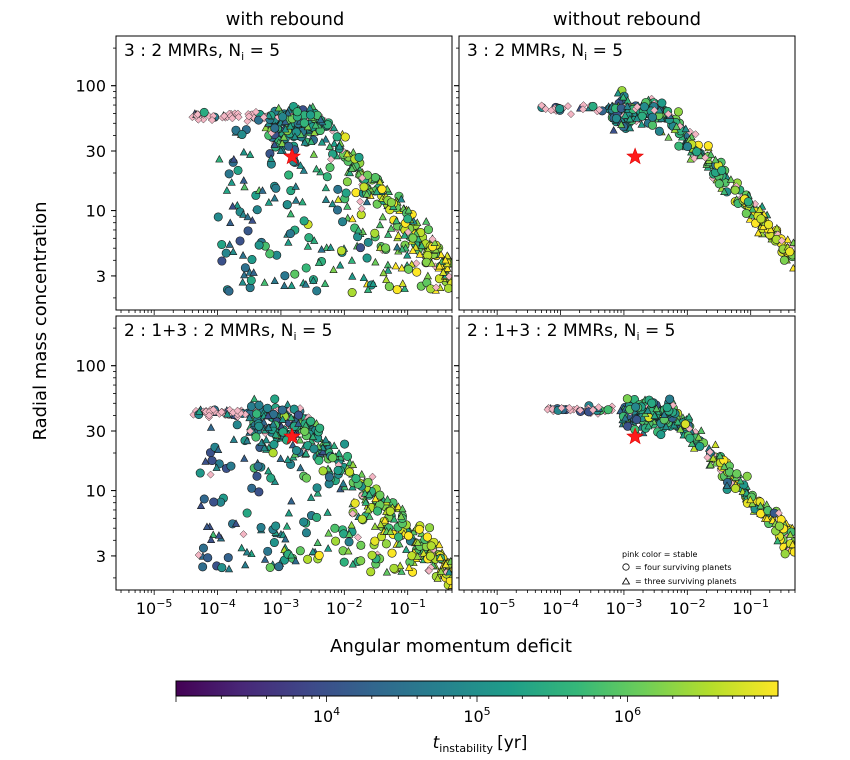  What do you see at coordinates (292, 436) in the screenshot?
I see `star-marker` at bounding box center [292, 436].